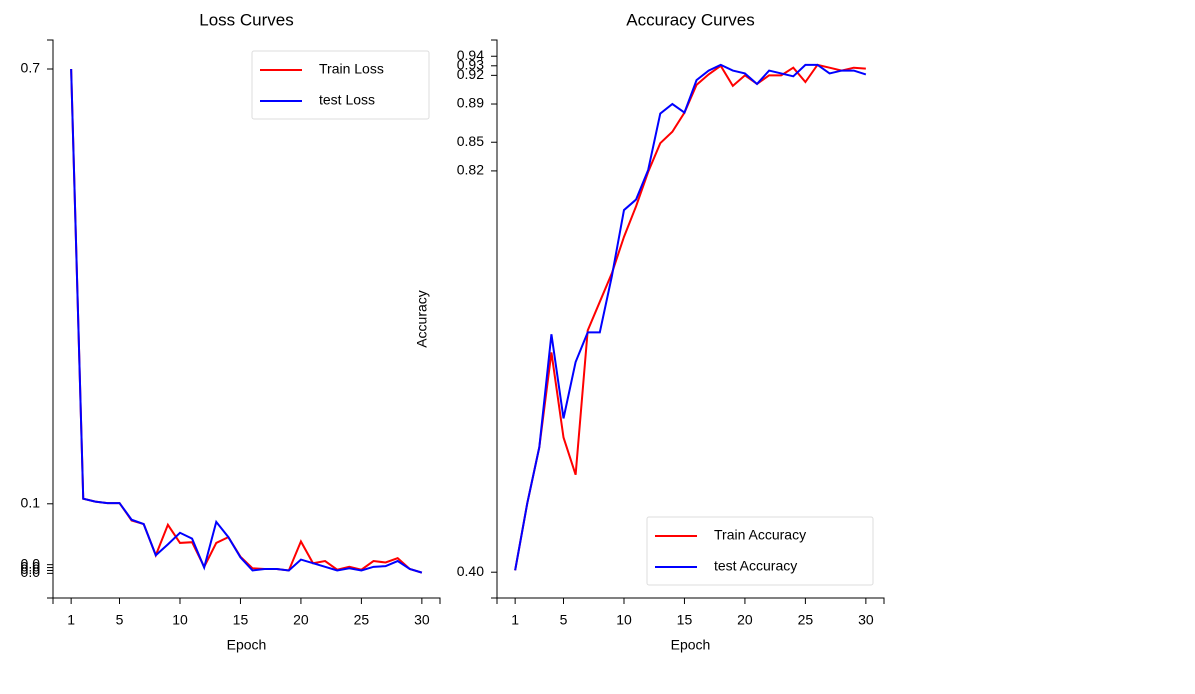 This screenshot has width=1195, height=694. I want to click on y-axis-label: Accuracy, so click(422, 319).